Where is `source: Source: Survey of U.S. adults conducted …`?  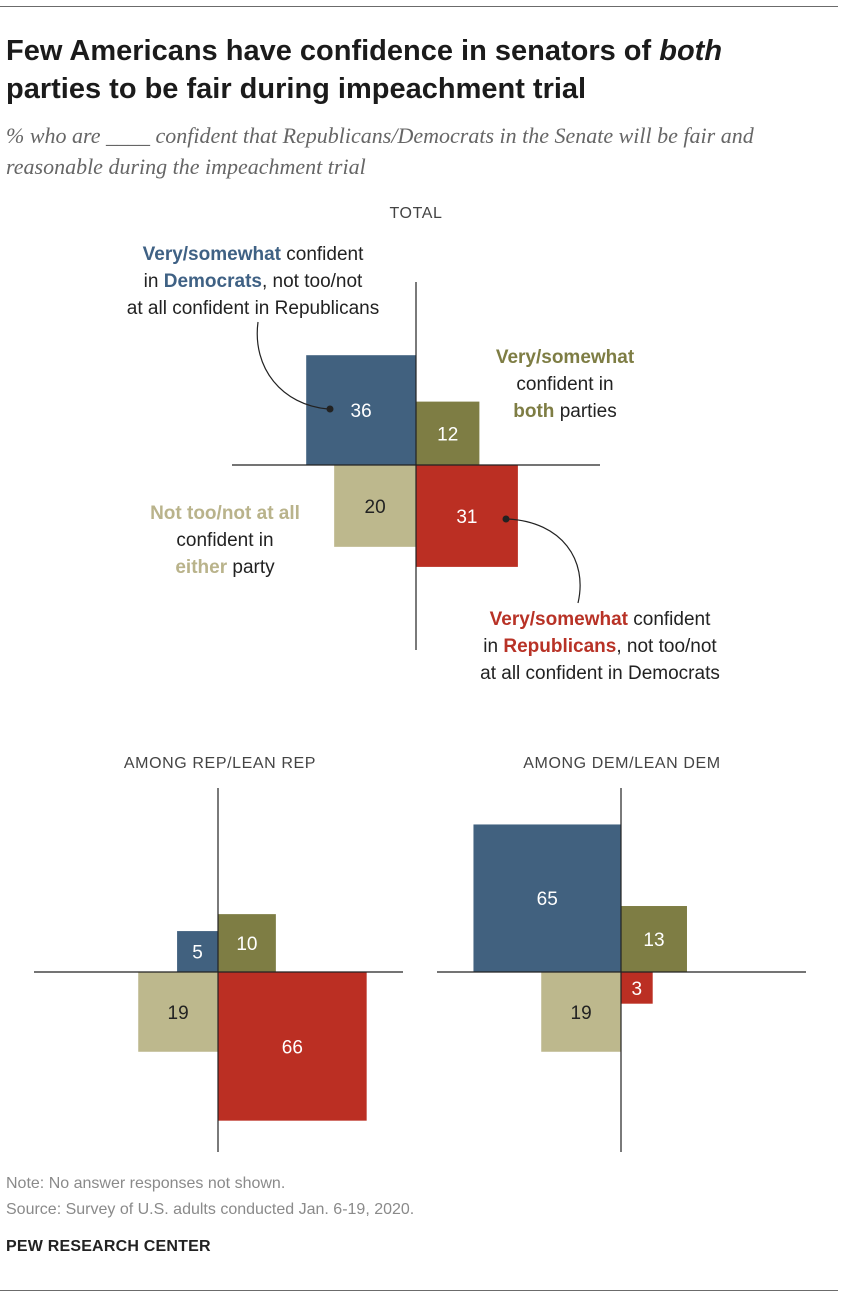
source: Source: Survey of U.S. adults conducted … is located at coordinates (210, 1209).